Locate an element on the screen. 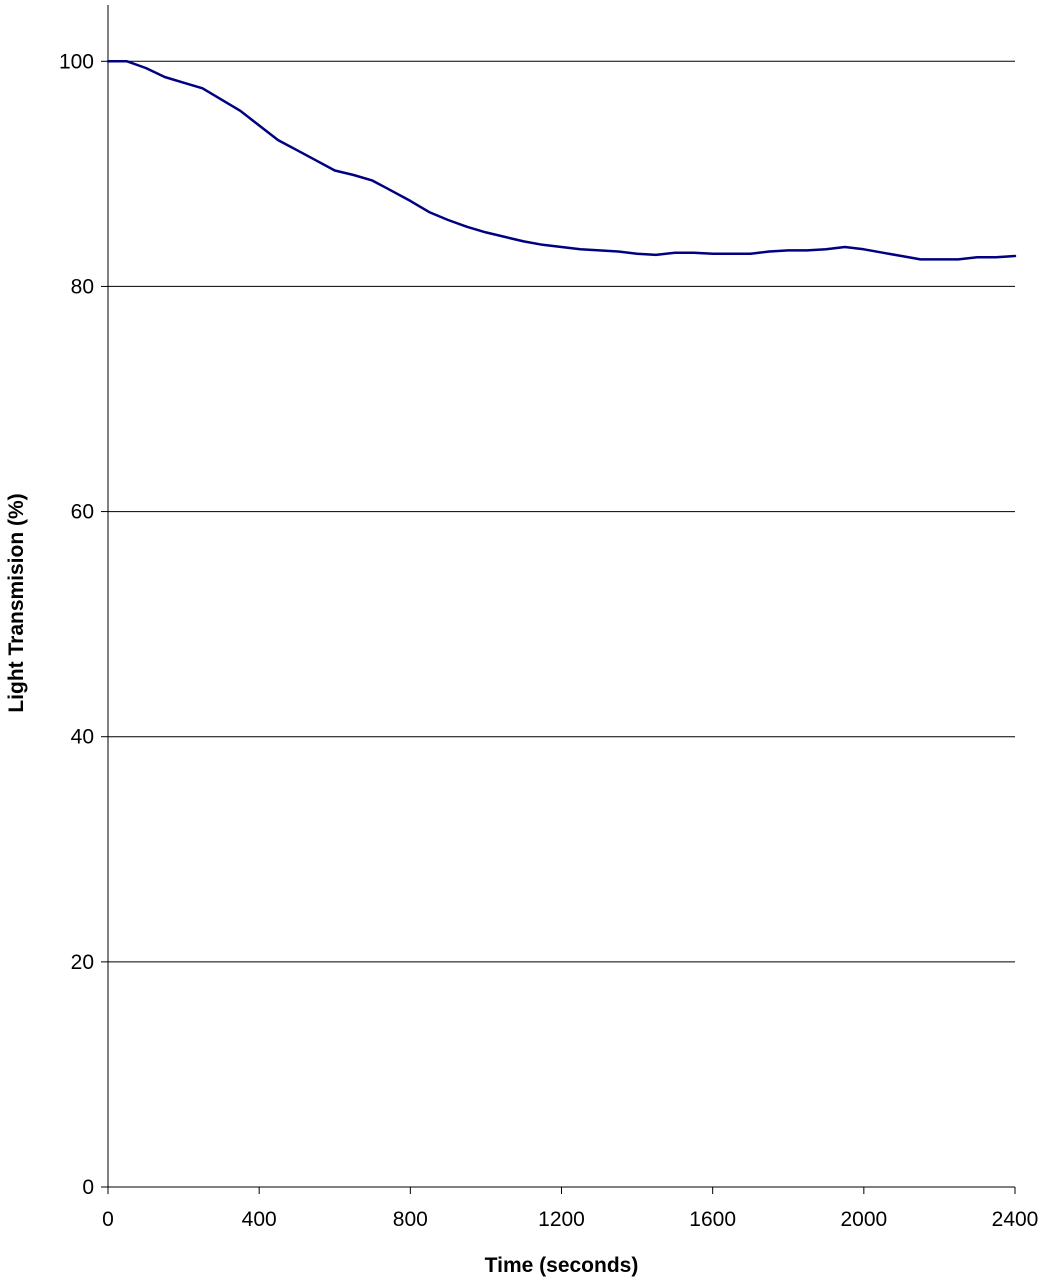 This screenshot has width=1044, height=1285. y-tick-label: 60 is located at coordinates (82, 512).